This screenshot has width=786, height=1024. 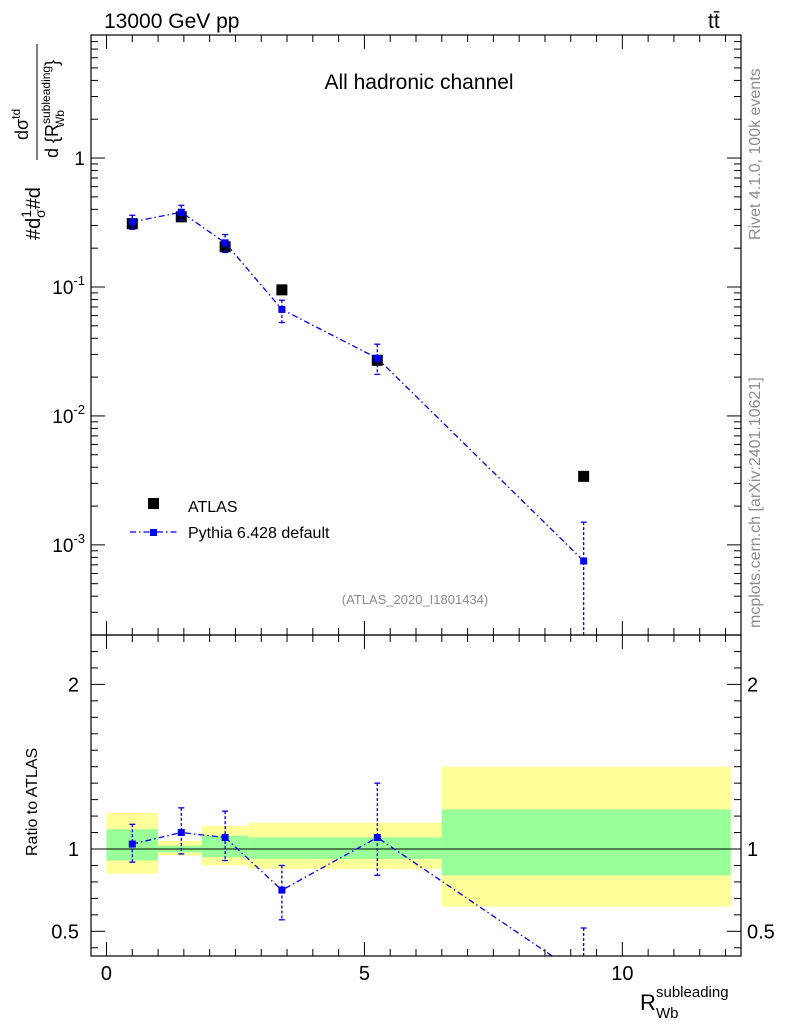 I want to click on ratio-line, so click(x=343, y=893).